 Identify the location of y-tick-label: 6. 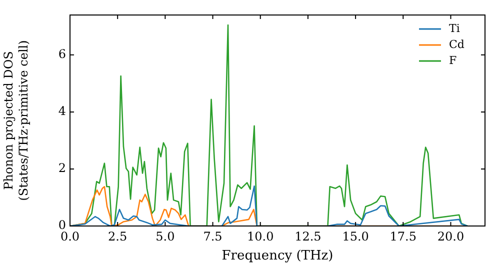
(62, 54).